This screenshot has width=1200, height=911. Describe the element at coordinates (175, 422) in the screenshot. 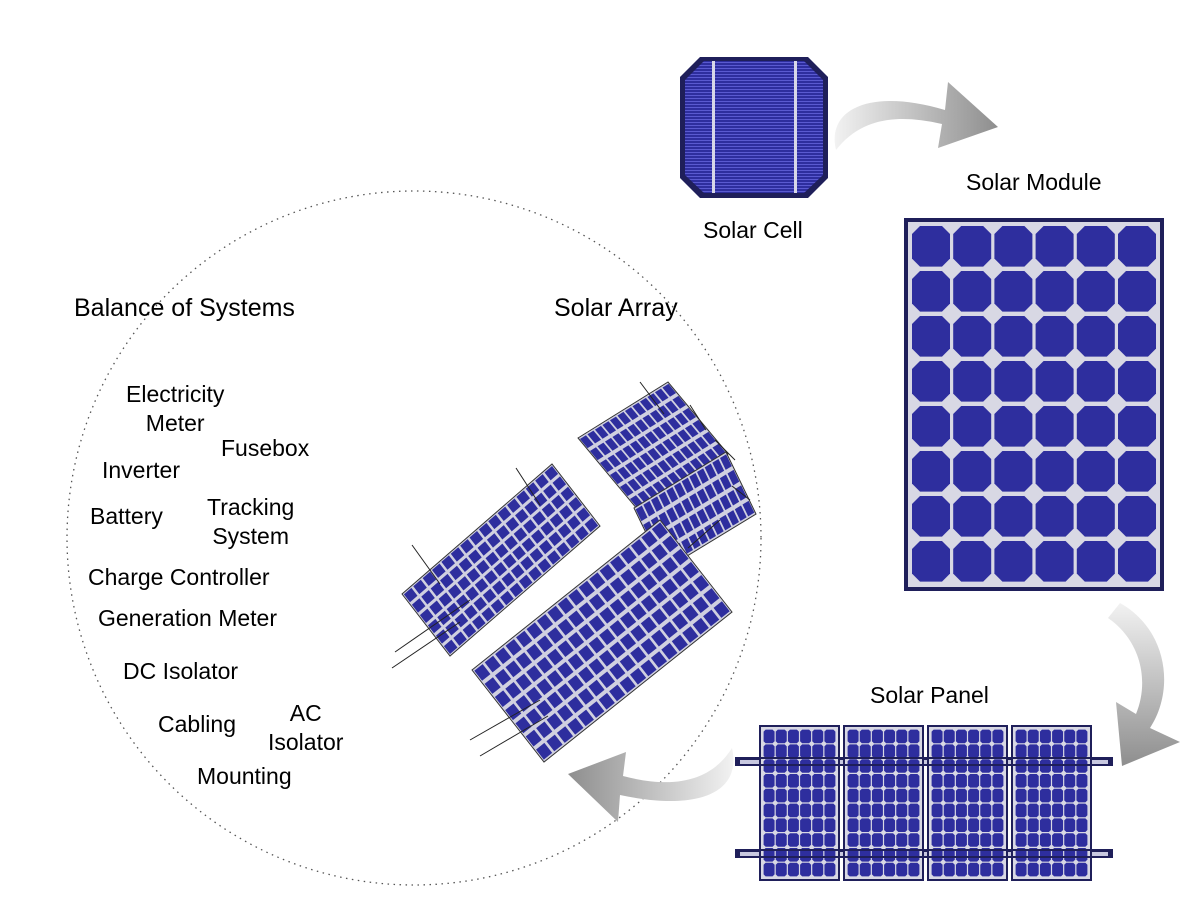

I see `bos-electricity-meter-line2: Meter` at that location.